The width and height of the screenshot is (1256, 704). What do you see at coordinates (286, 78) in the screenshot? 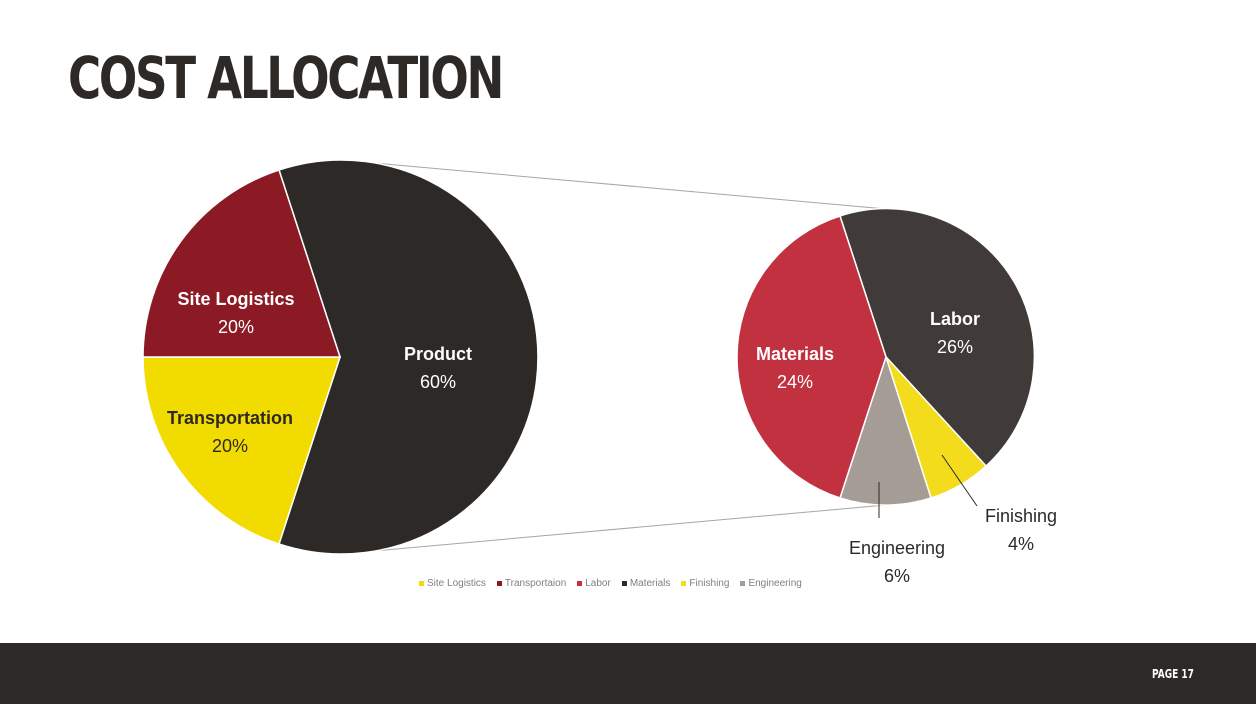
I see `slide-title: COST ALLOCATION` at bounding box center [286, 78].